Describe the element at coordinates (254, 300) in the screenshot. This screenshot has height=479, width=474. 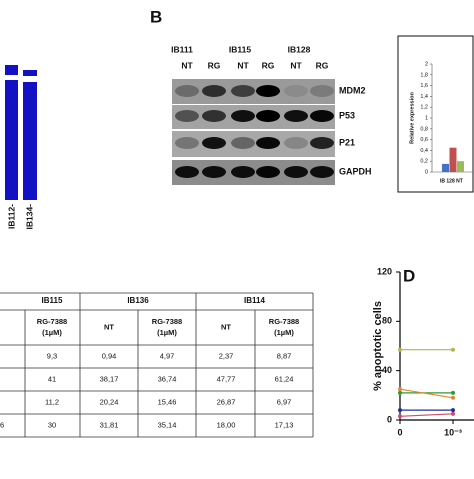
I see `group-header: IB114` at that location.